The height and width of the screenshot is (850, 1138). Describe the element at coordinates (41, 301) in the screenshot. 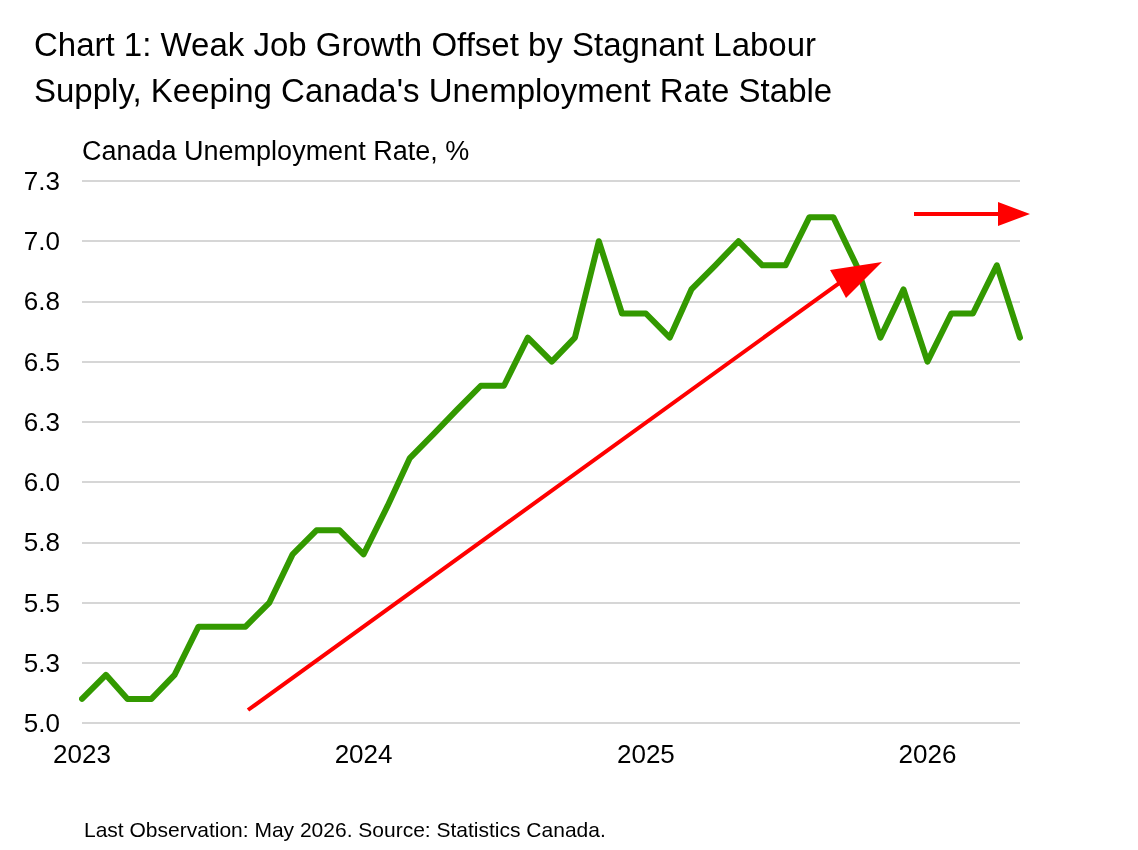

I see `y-tick-label: 6.8` at that location.